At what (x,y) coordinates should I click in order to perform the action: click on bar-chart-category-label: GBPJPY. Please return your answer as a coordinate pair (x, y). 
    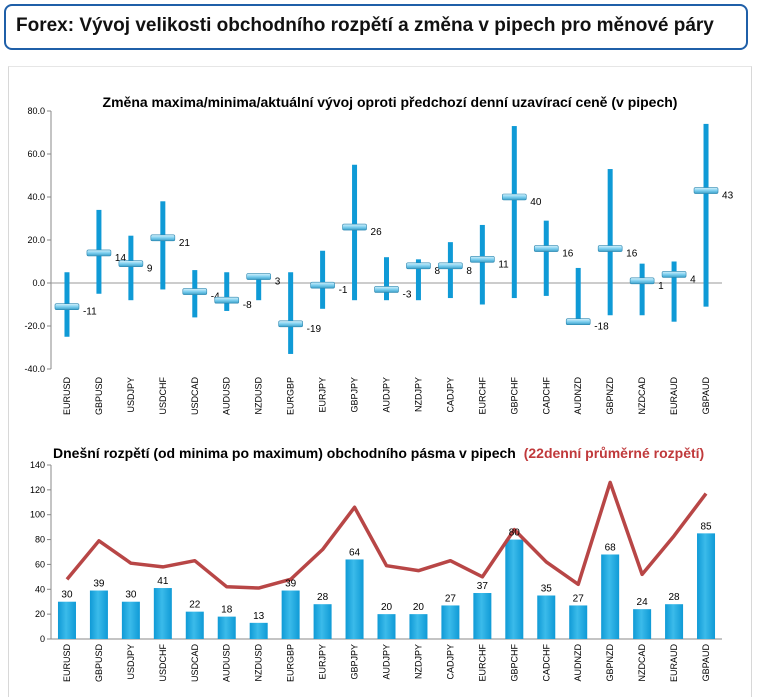
    Looking at the image, I should click on (355, 662).